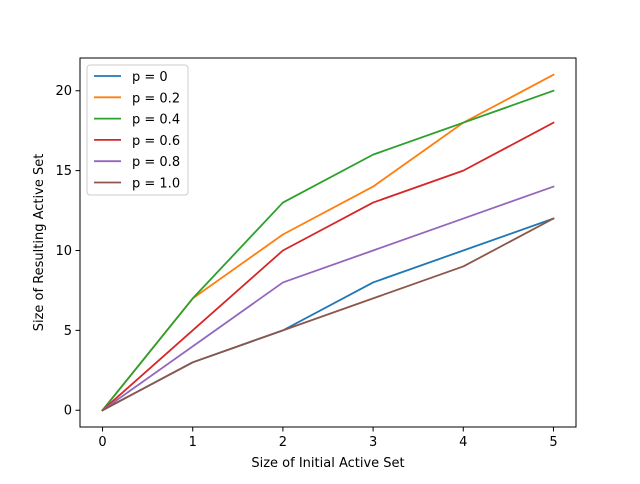 This screenshot has height=484, width=640. What do you see at coordinates (137, 130) in the screenshot?
I see `legend: p = 0 p = 0.2 p = 0.4 p = 0.6 p = 0.8 p = 1.0` at bounding box center [137, 130].